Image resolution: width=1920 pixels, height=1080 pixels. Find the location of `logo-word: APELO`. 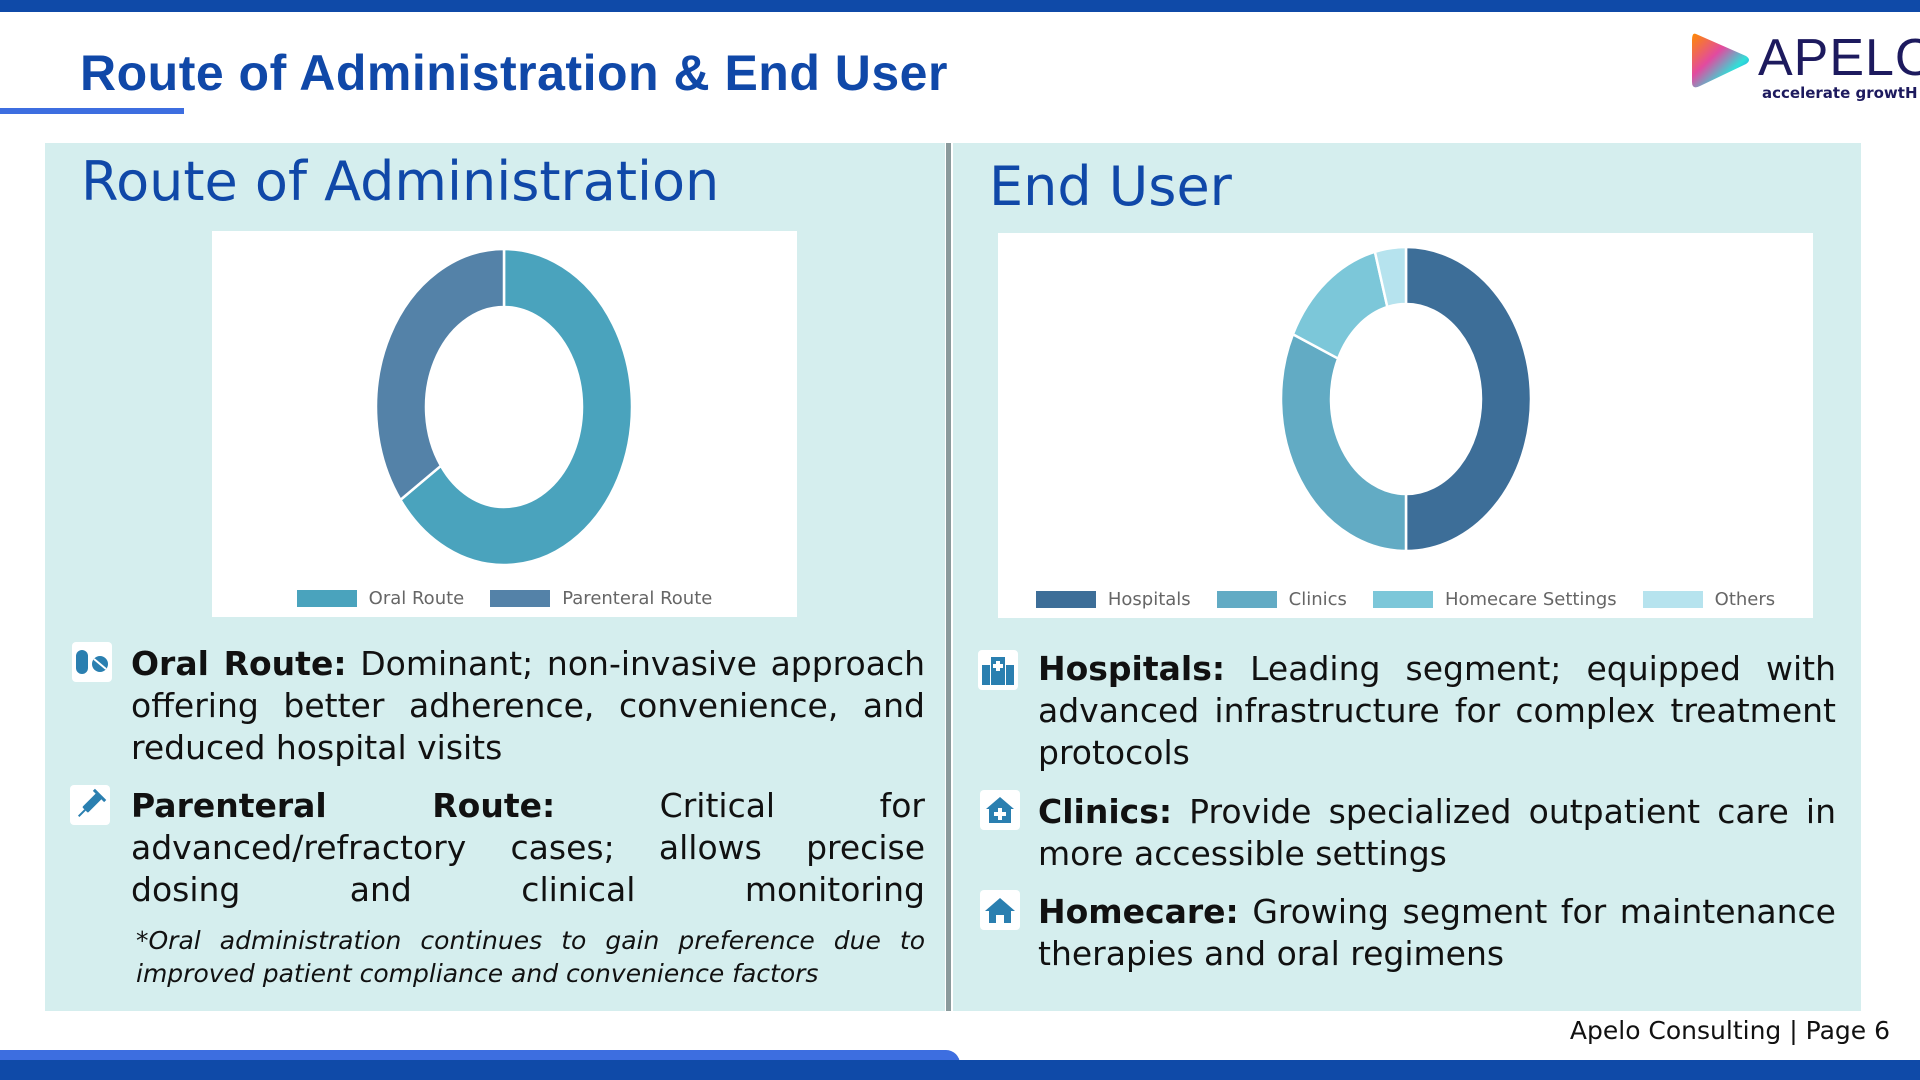

logo-word: APELO is located at coordinates (1839, 58).